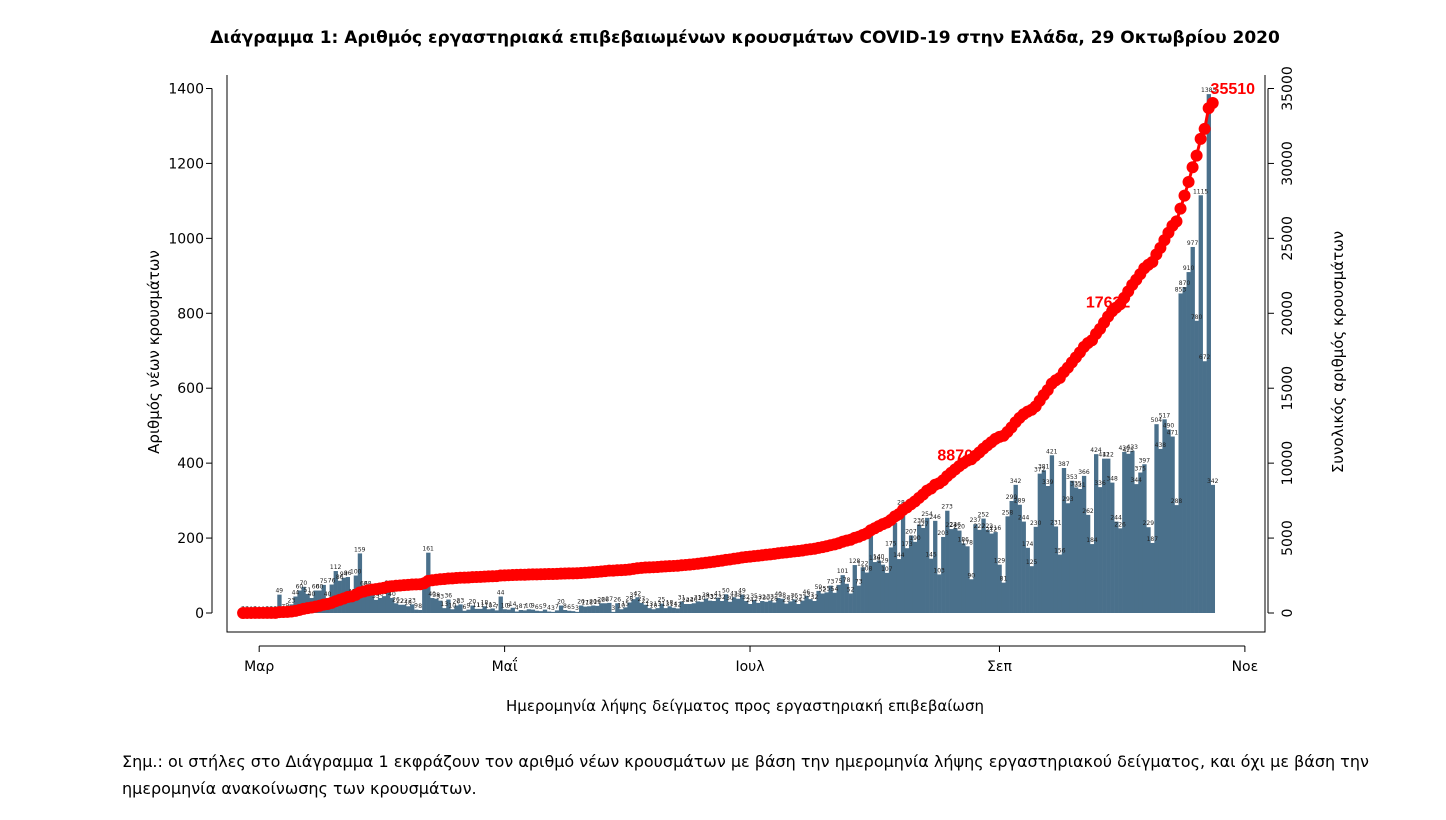  I want to click on bar-value-label: 7, so click(557, 606).